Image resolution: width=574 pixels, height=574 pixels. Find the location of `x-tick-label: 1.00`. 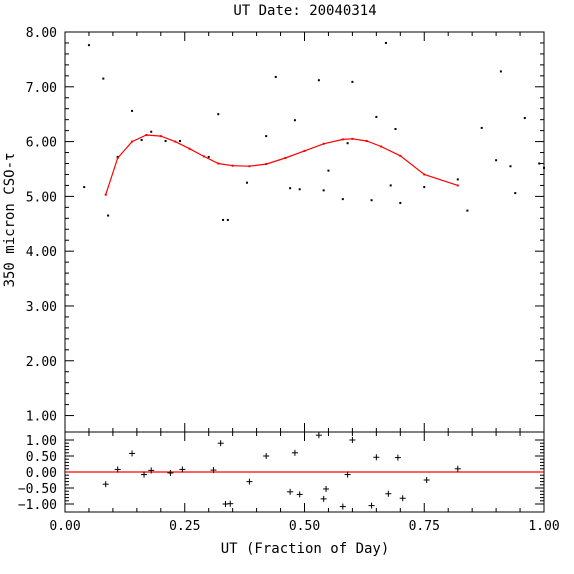

x-tick-label: 1.00 is located at coordinates (543, 526).